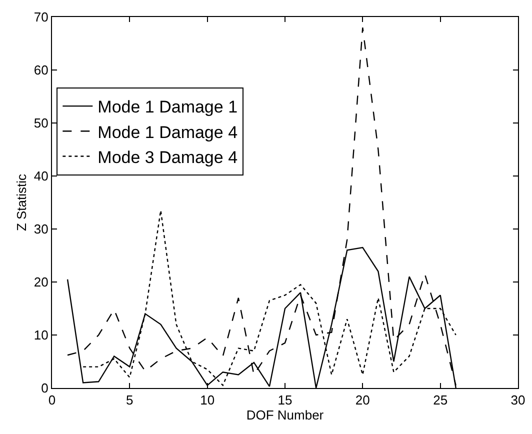 This screenshot has height=434, width=532. Describe the element at coordinates (44, 388) in the screenshot. I see `y-tick-label: 0` at that location.